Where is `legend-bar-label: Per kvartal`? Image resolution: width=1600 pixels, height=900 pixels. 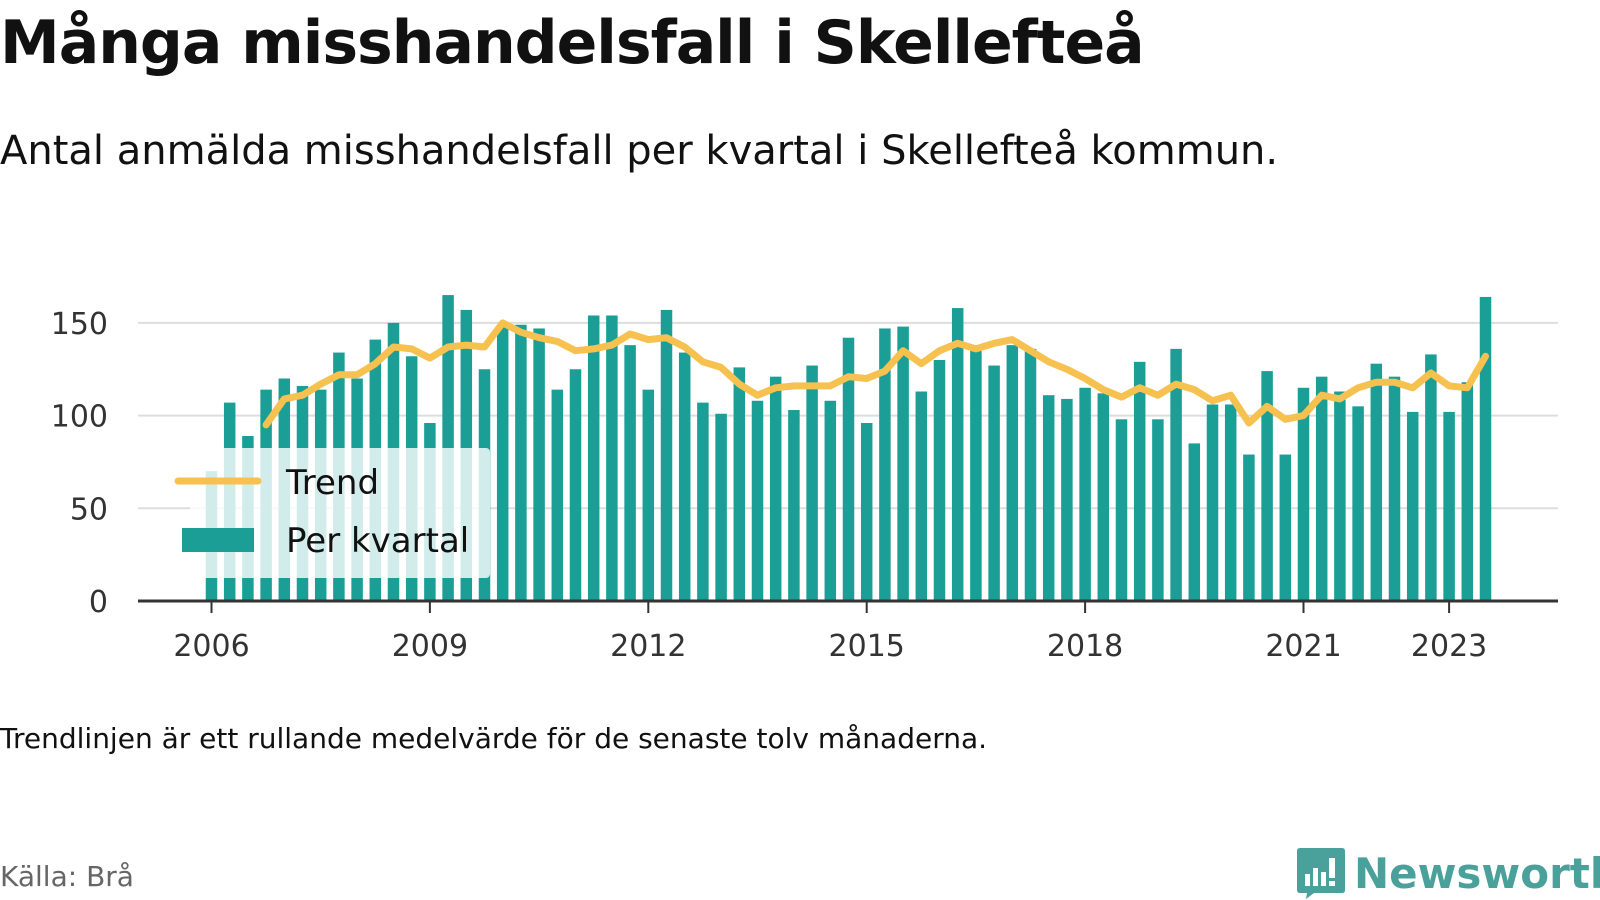 legend-bar-label: Per kvartal is located at coordinates (377, 541).